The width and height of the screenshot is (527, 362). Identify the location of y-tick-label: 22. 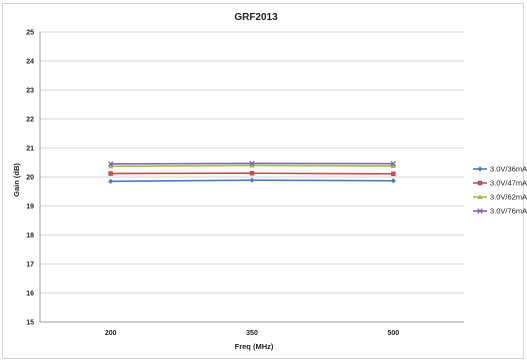
(30, 120).